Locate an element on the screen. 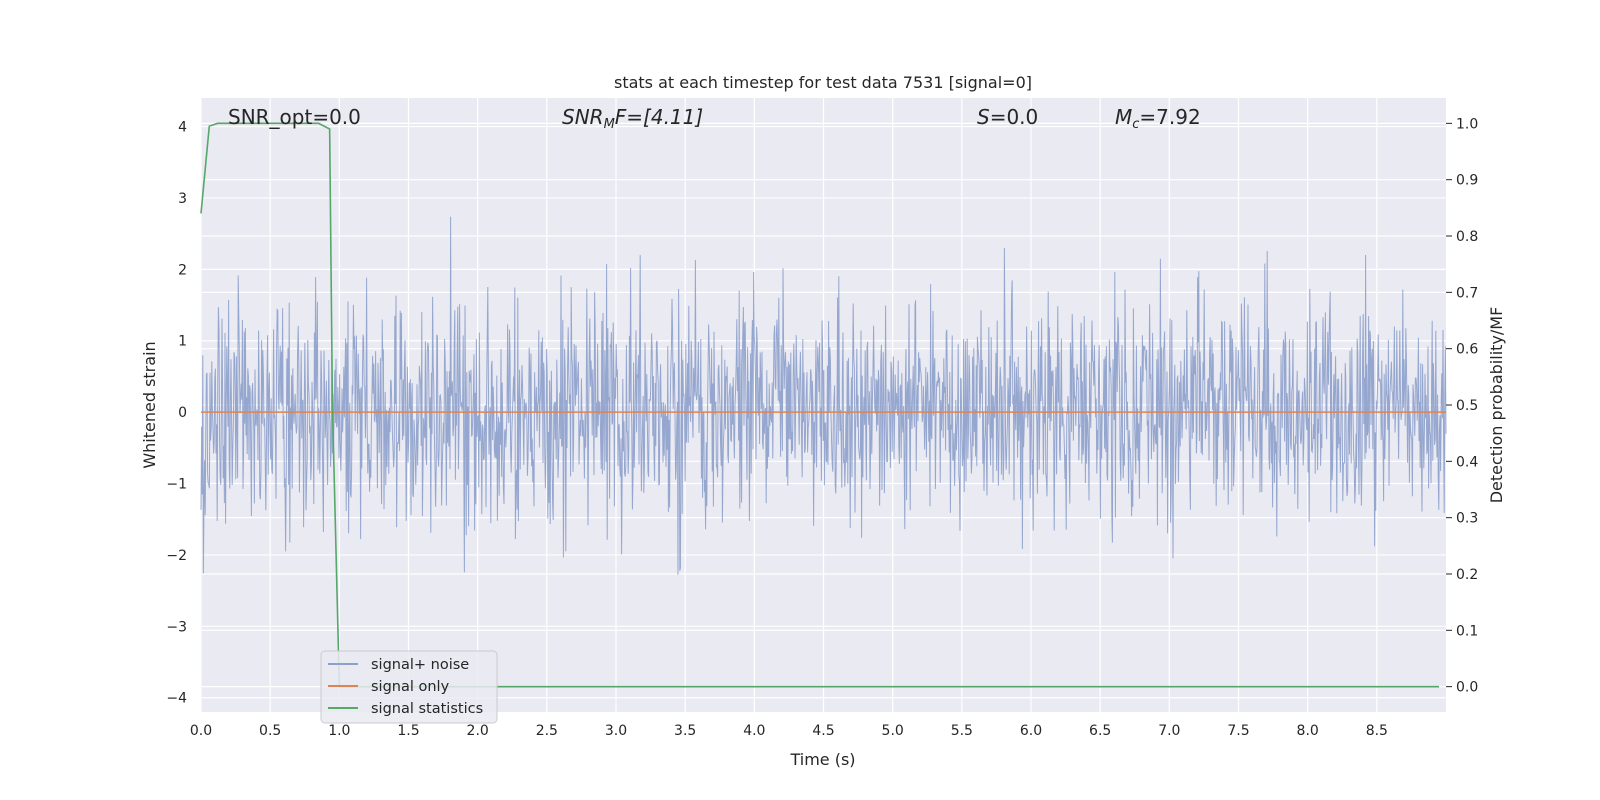 Image resolution: width=1600 pixels, height=800 pixels. y-tick-label: 2 is located at coordinates (182, 270).